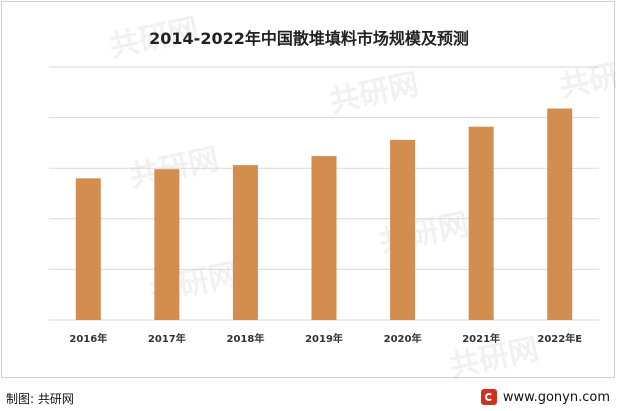 The height and width of the screenshot is (411, 618). What do you see at coordinates (167, 338) in the screenshot?
I see `x-tick-label: 2017年` at bounding box center [167, 338].